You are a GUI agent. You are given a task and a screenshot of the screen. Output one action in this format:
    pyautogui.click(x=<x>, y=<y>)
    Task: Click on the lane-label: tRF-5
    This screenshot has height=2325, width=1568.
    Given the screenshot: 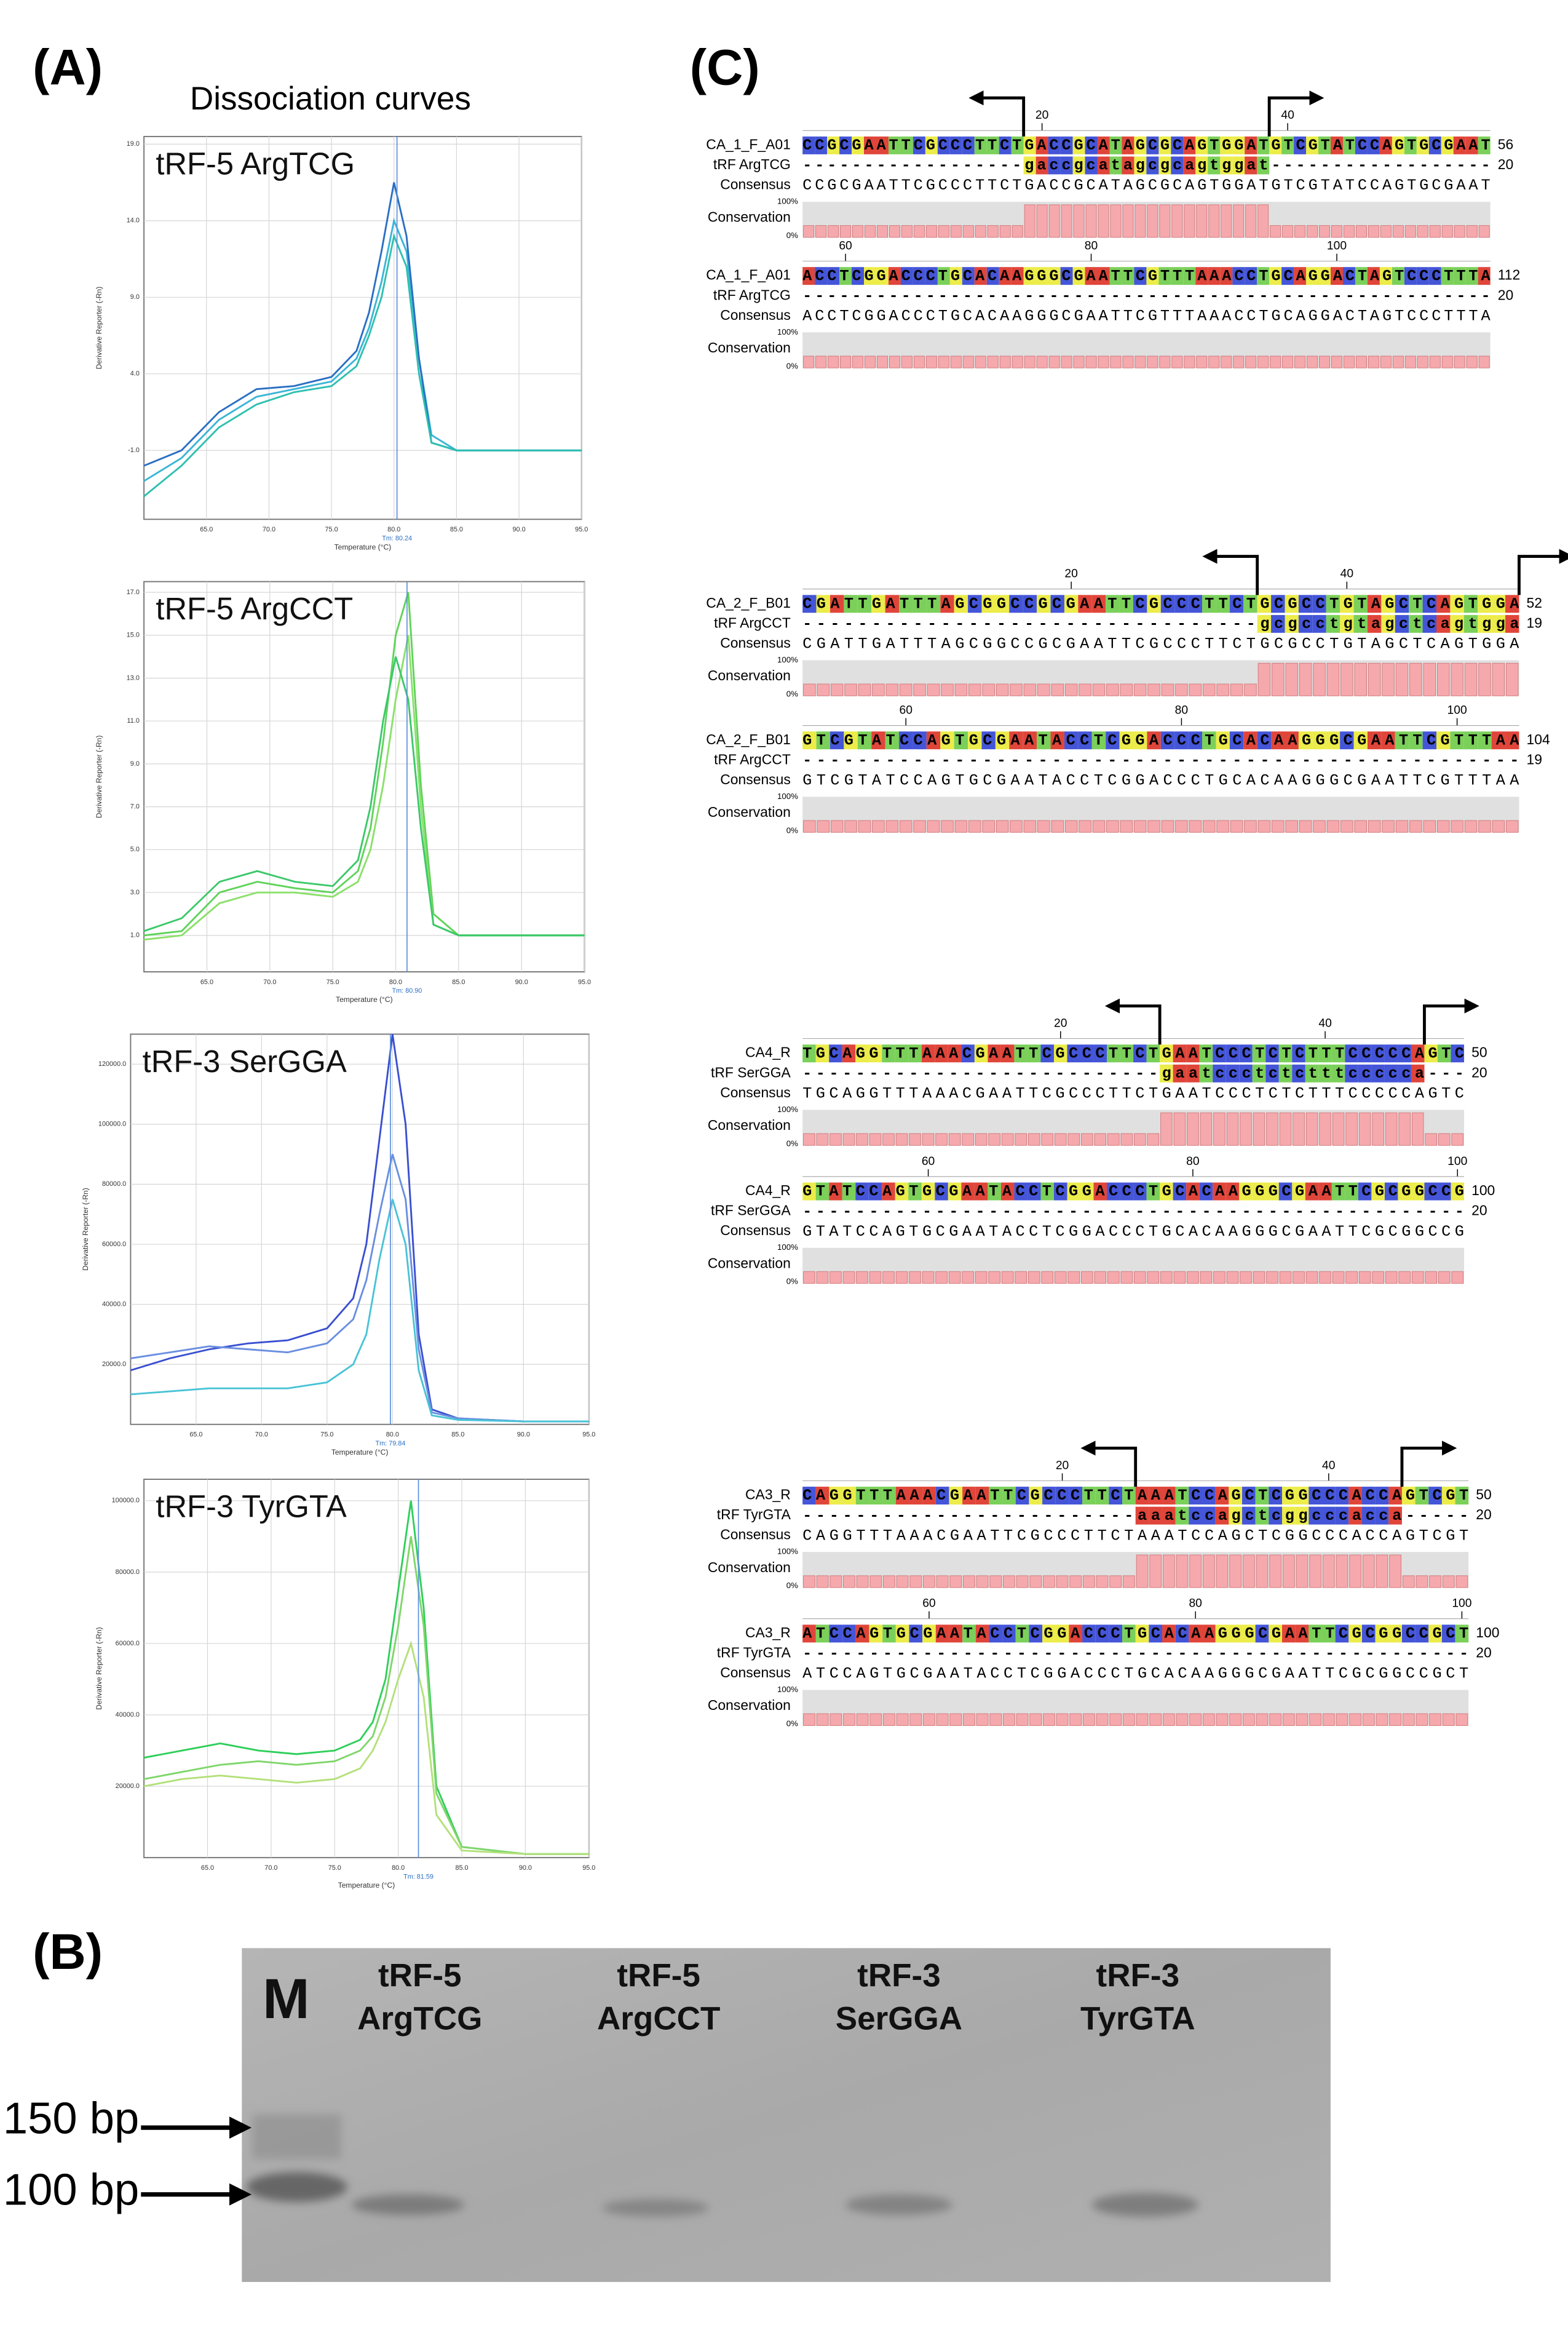 What is the action you would take?
    pyautogui.click(x=658, y=1976)
    